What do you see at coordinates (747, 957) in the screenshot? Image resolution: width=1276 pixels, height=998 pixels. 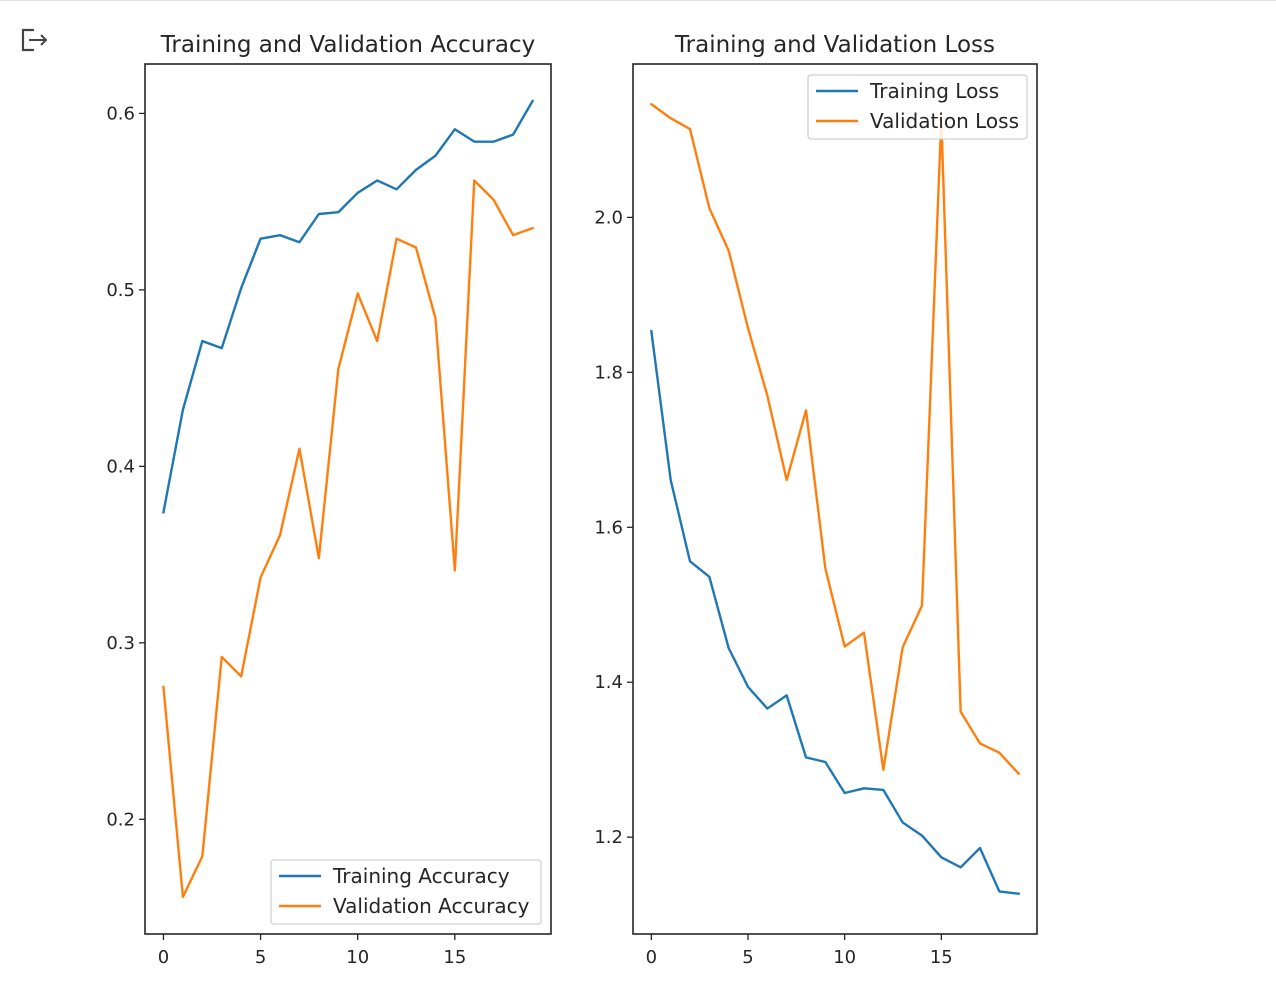 I see `chart-2-x-tick-label: 5` at bounding box center [747, 957].